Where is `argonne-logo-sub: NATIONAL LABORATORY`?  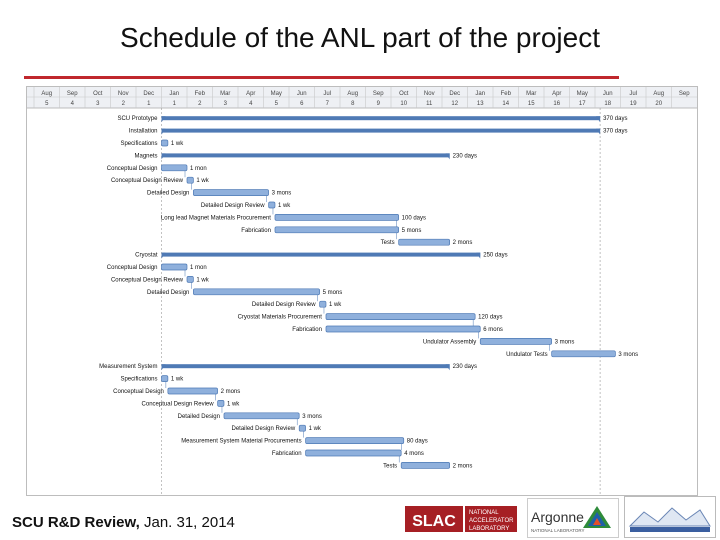
argonne-logo-sub: NATIONAL LABORATORY is located at coordinates (558, 530).